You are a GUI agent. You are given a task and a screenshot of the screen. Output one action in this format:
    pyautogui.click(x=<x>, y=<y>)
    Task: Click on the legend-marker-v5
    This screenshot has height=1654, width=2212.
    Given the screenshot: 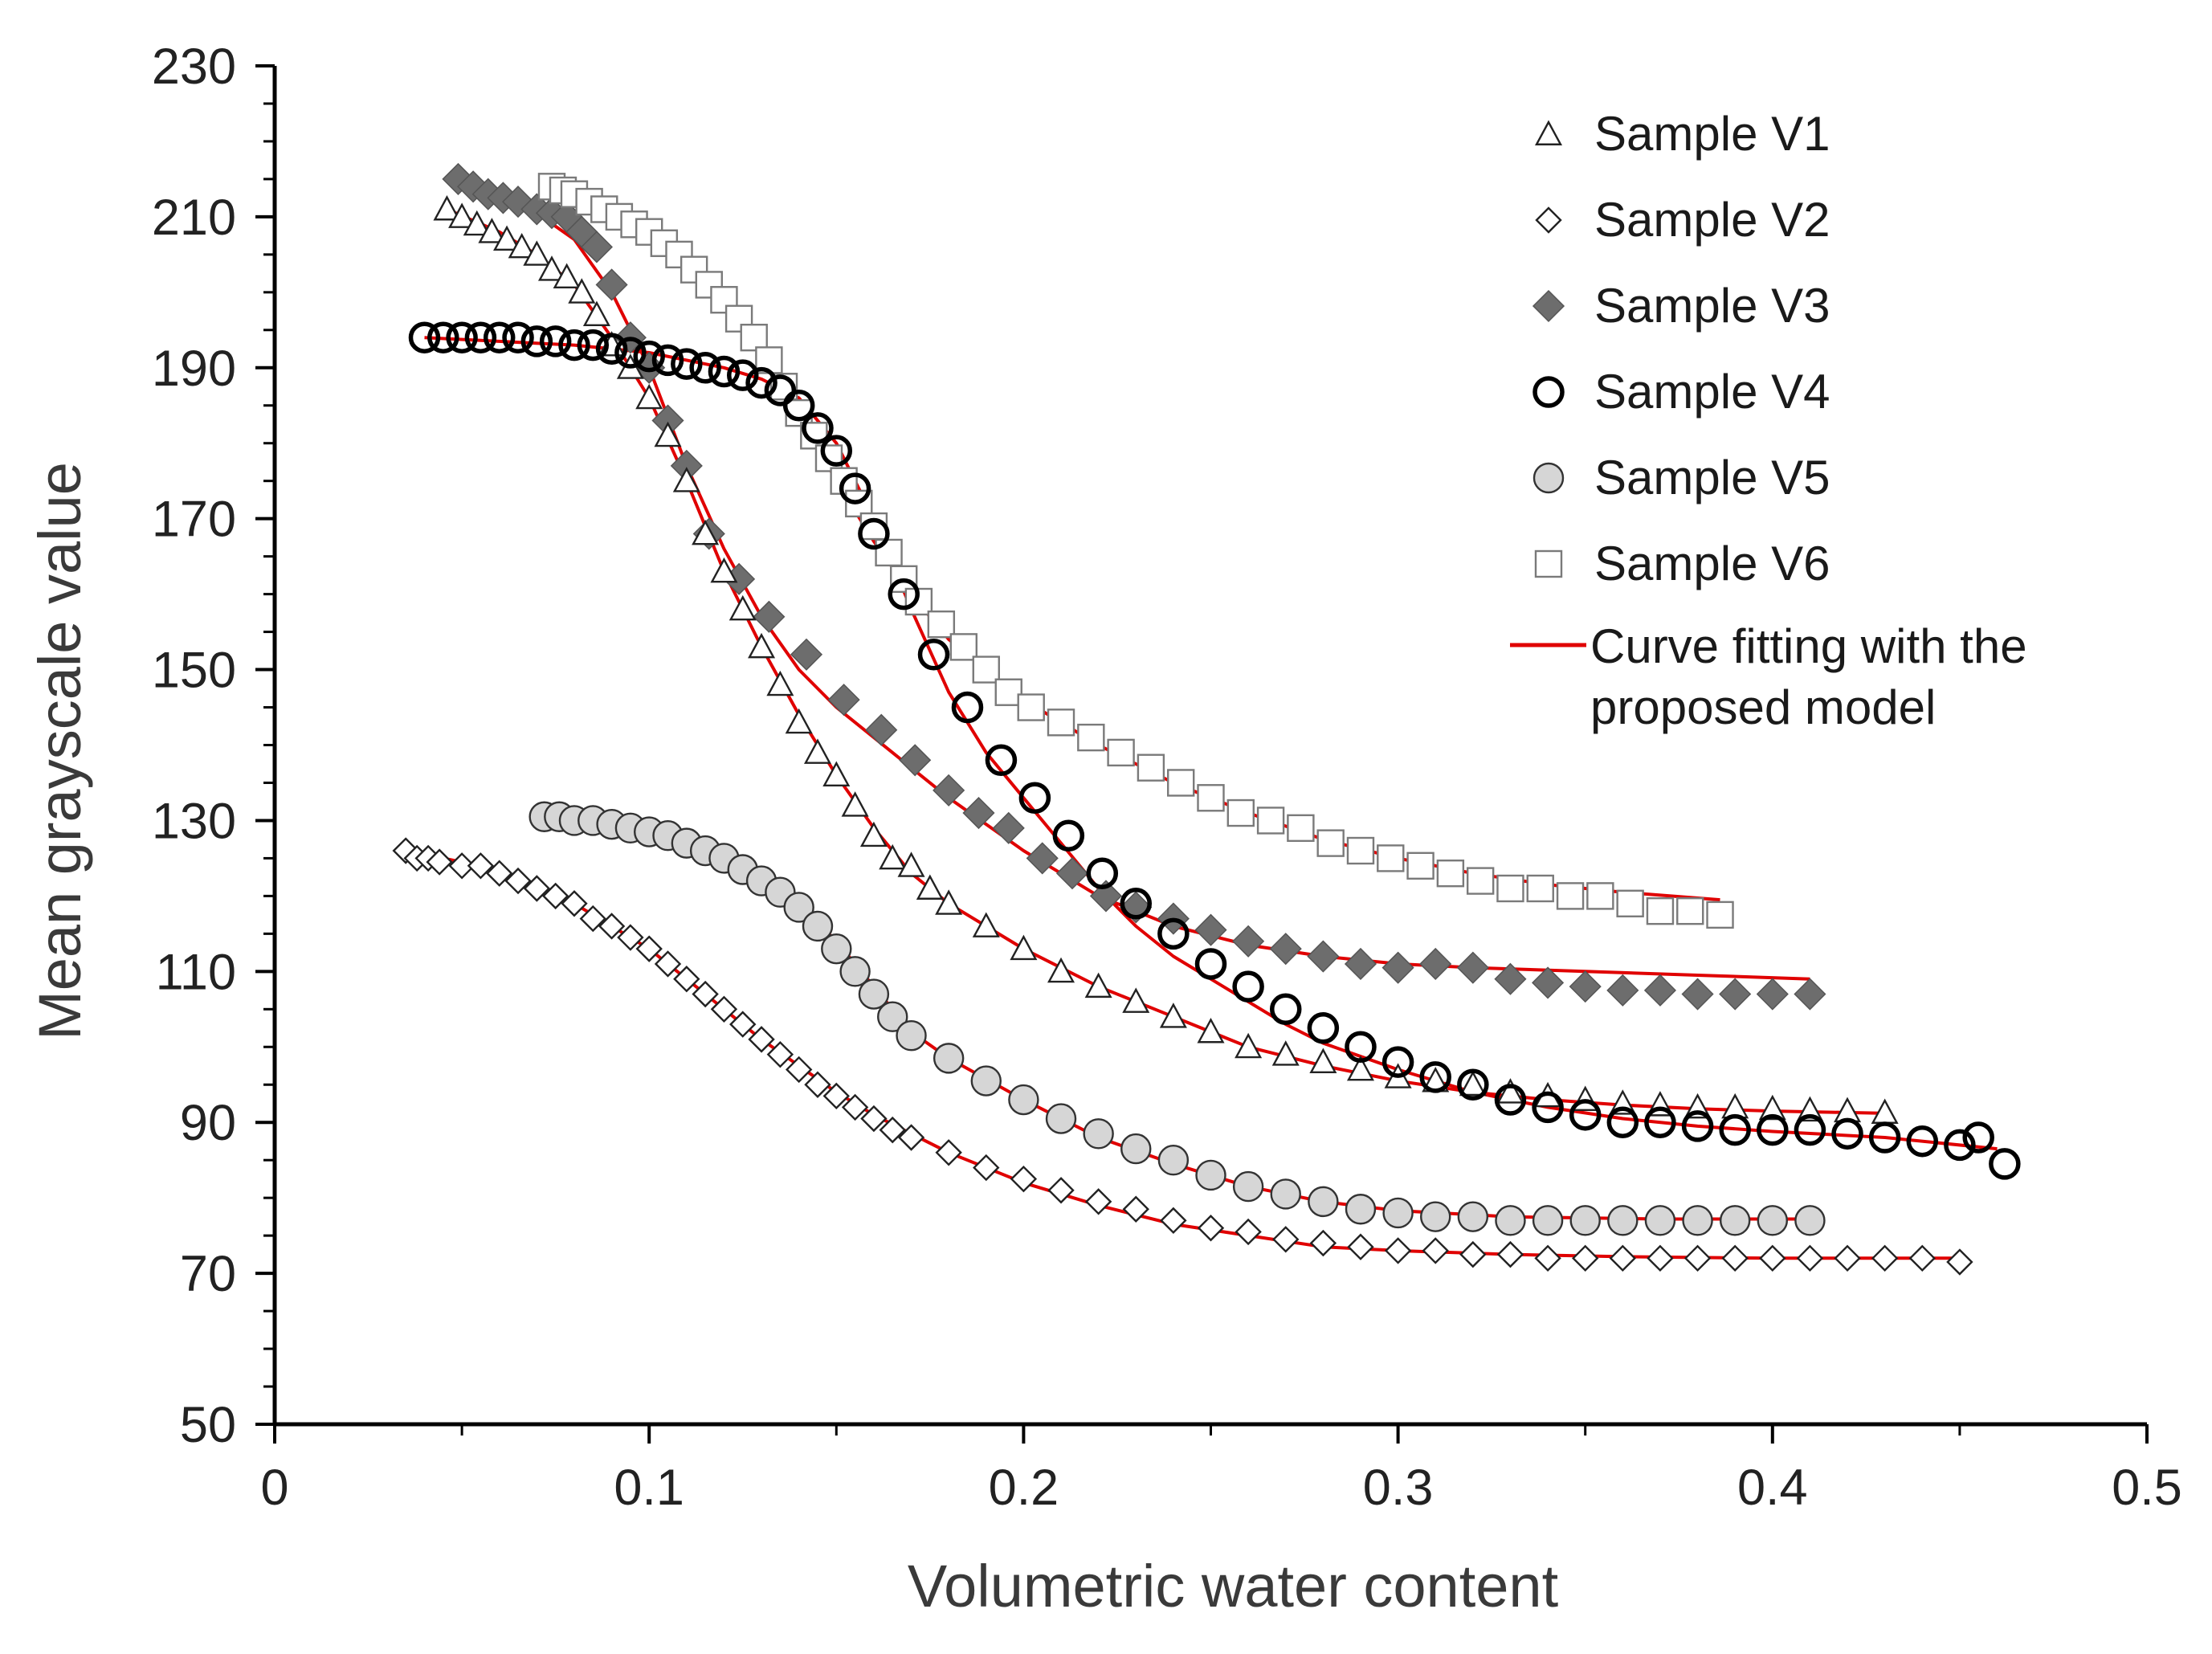 What is the action you would take?
    pyautogui.click(x=1548, y=478)
    